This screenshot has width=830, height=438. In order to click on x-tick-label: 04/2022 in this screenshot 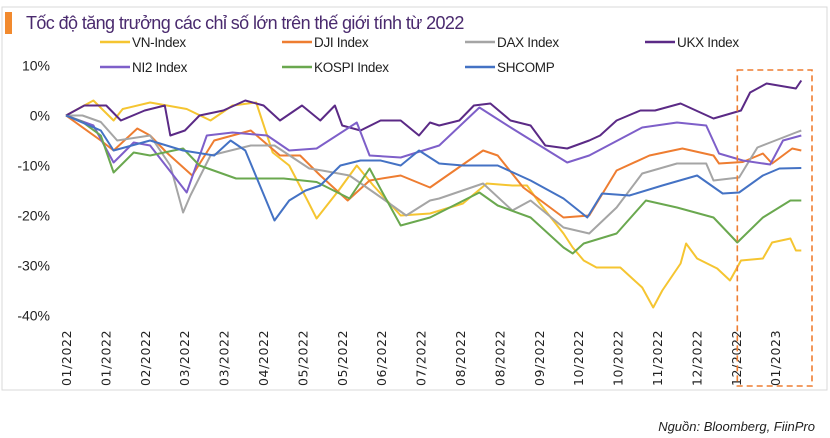, I will do `click(263, 358)`.